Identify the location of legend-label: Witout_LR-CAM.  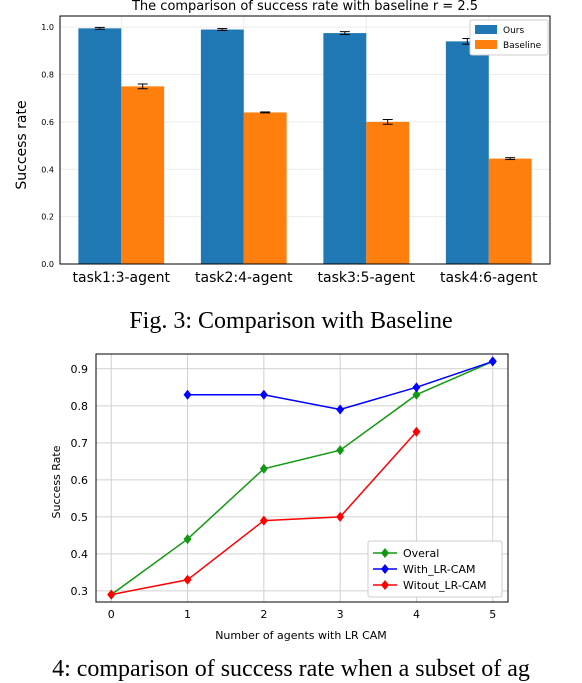
(445, 585).